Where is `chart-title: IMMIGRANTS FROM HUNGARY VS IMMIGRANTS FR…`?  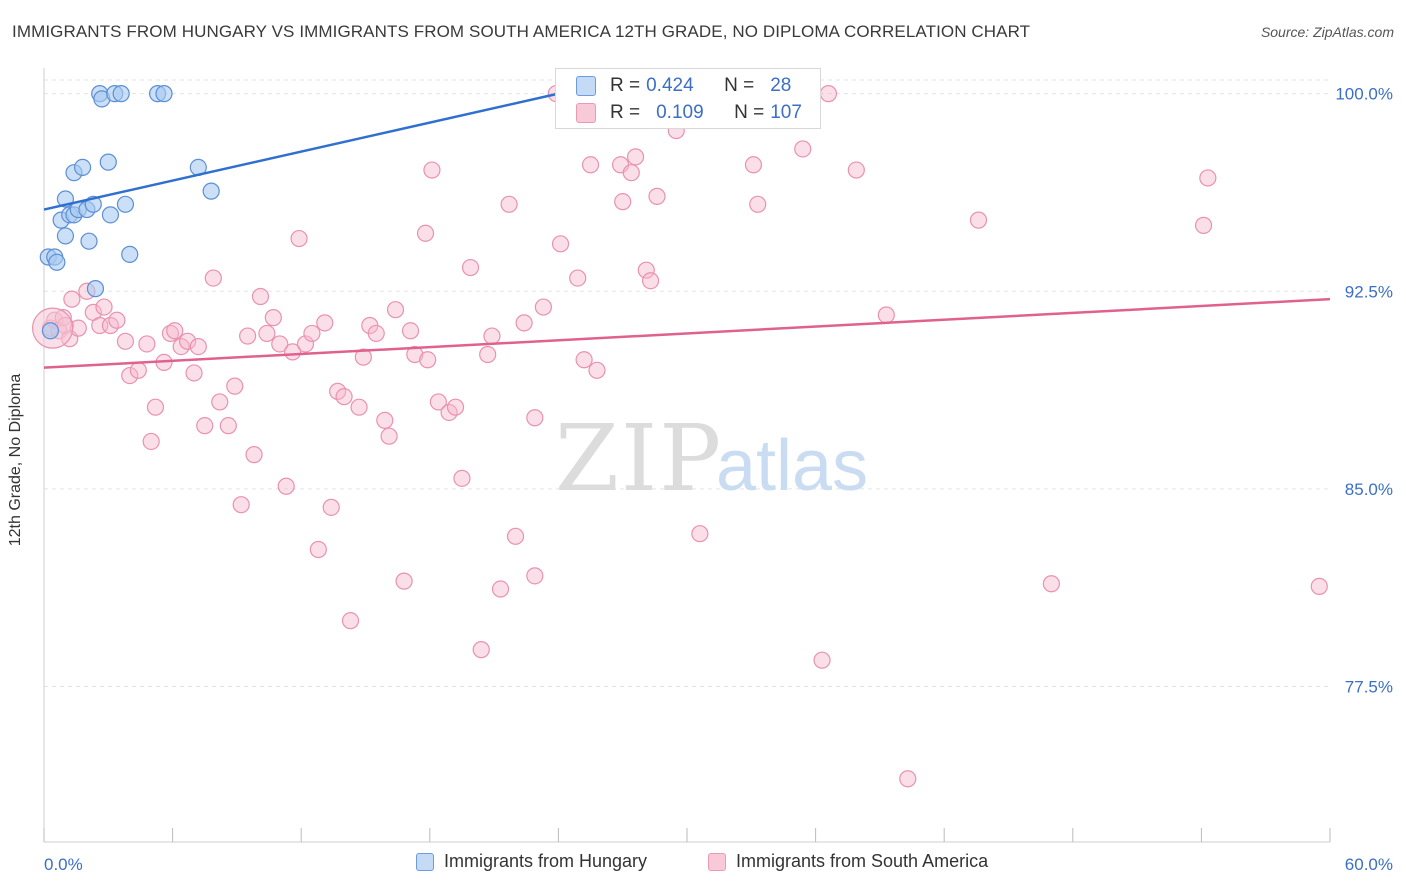 chart-title: IMMIGRANTS FROM HUNGARY VS IMMIGRANTS FR… is located at coordinates (521, 31).